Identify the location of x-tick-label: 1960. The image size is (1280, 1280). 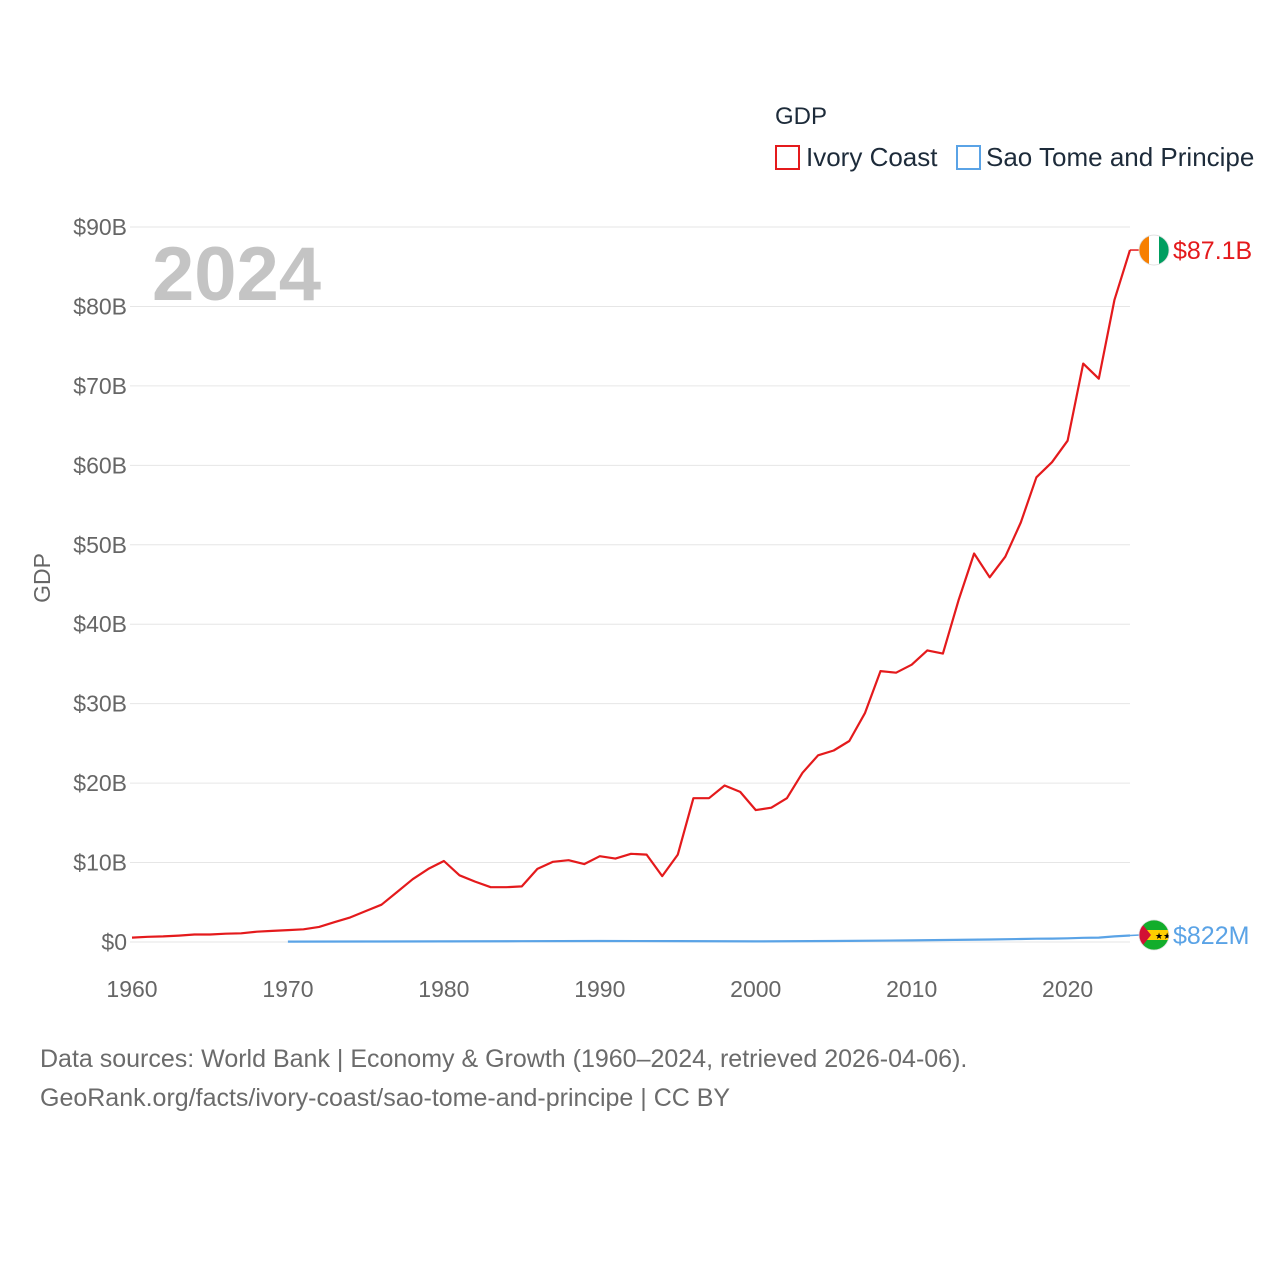
(131, 989).